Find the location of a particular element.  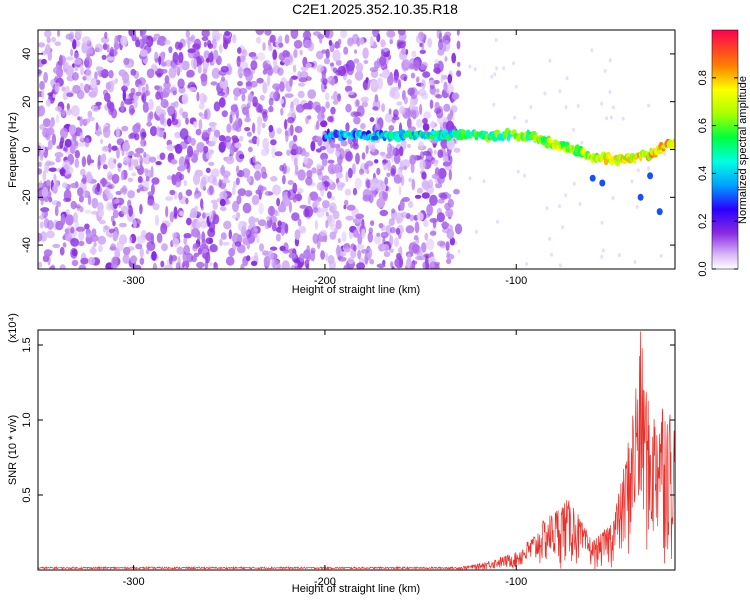

colorbar-tick-label: 0.6 is located at coordinates (703, 125).